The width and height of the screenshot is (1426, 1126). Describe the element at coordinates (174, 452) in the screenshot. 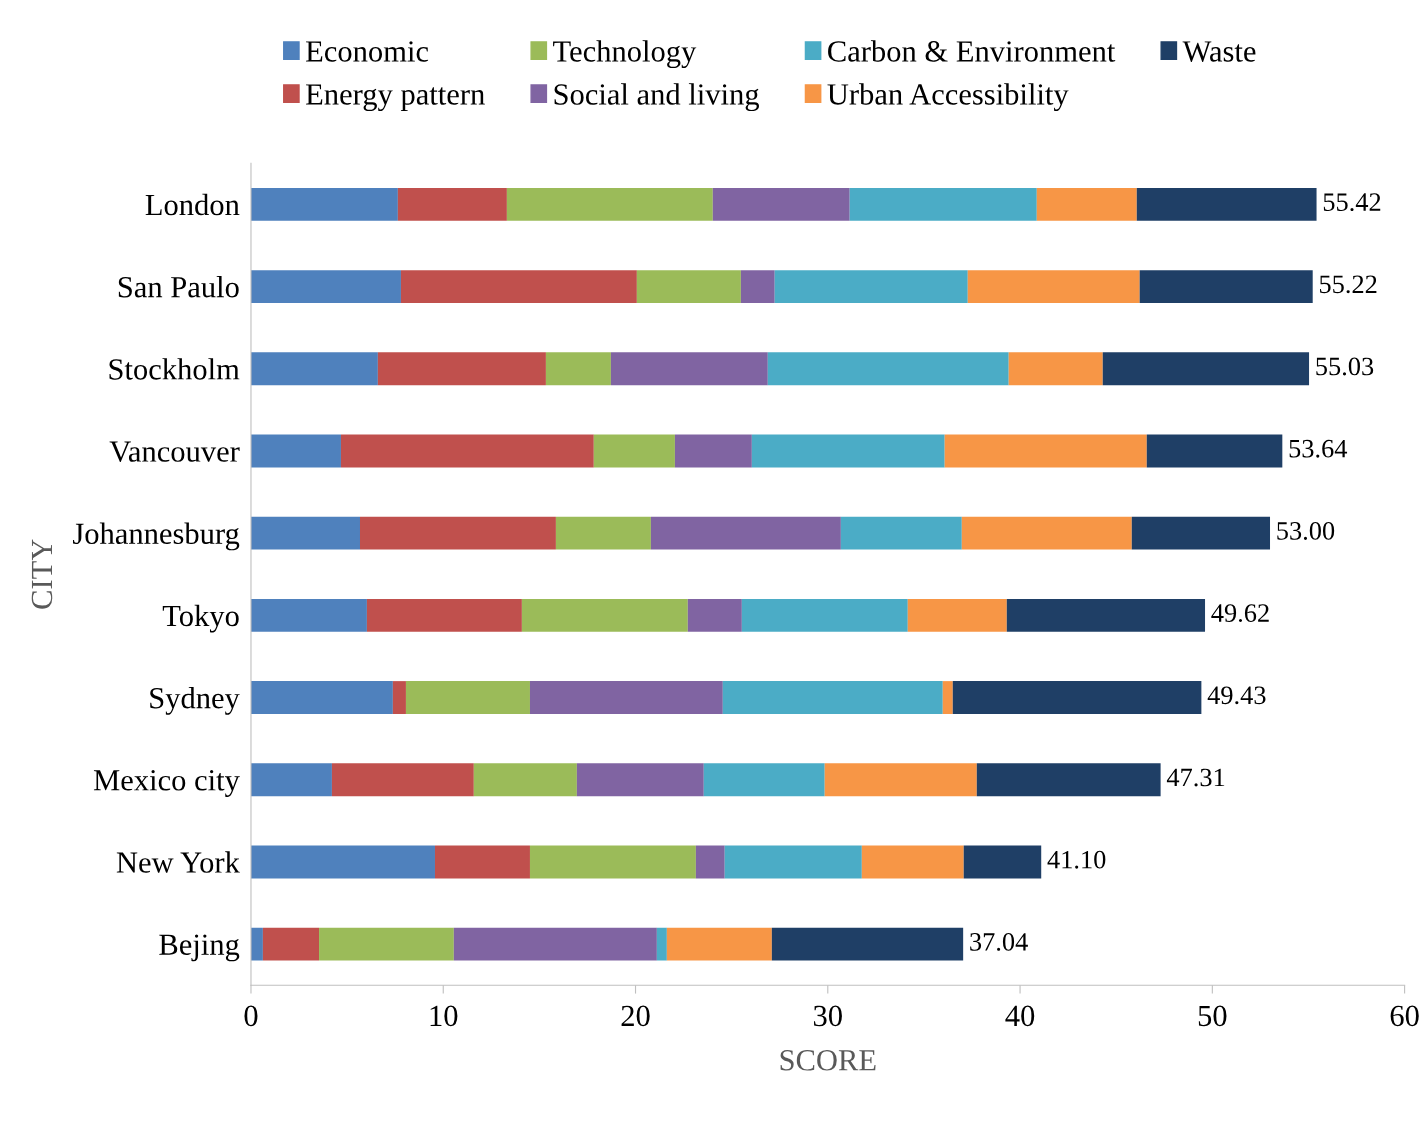

I see `y-tick-label: Vancouver` at that location.